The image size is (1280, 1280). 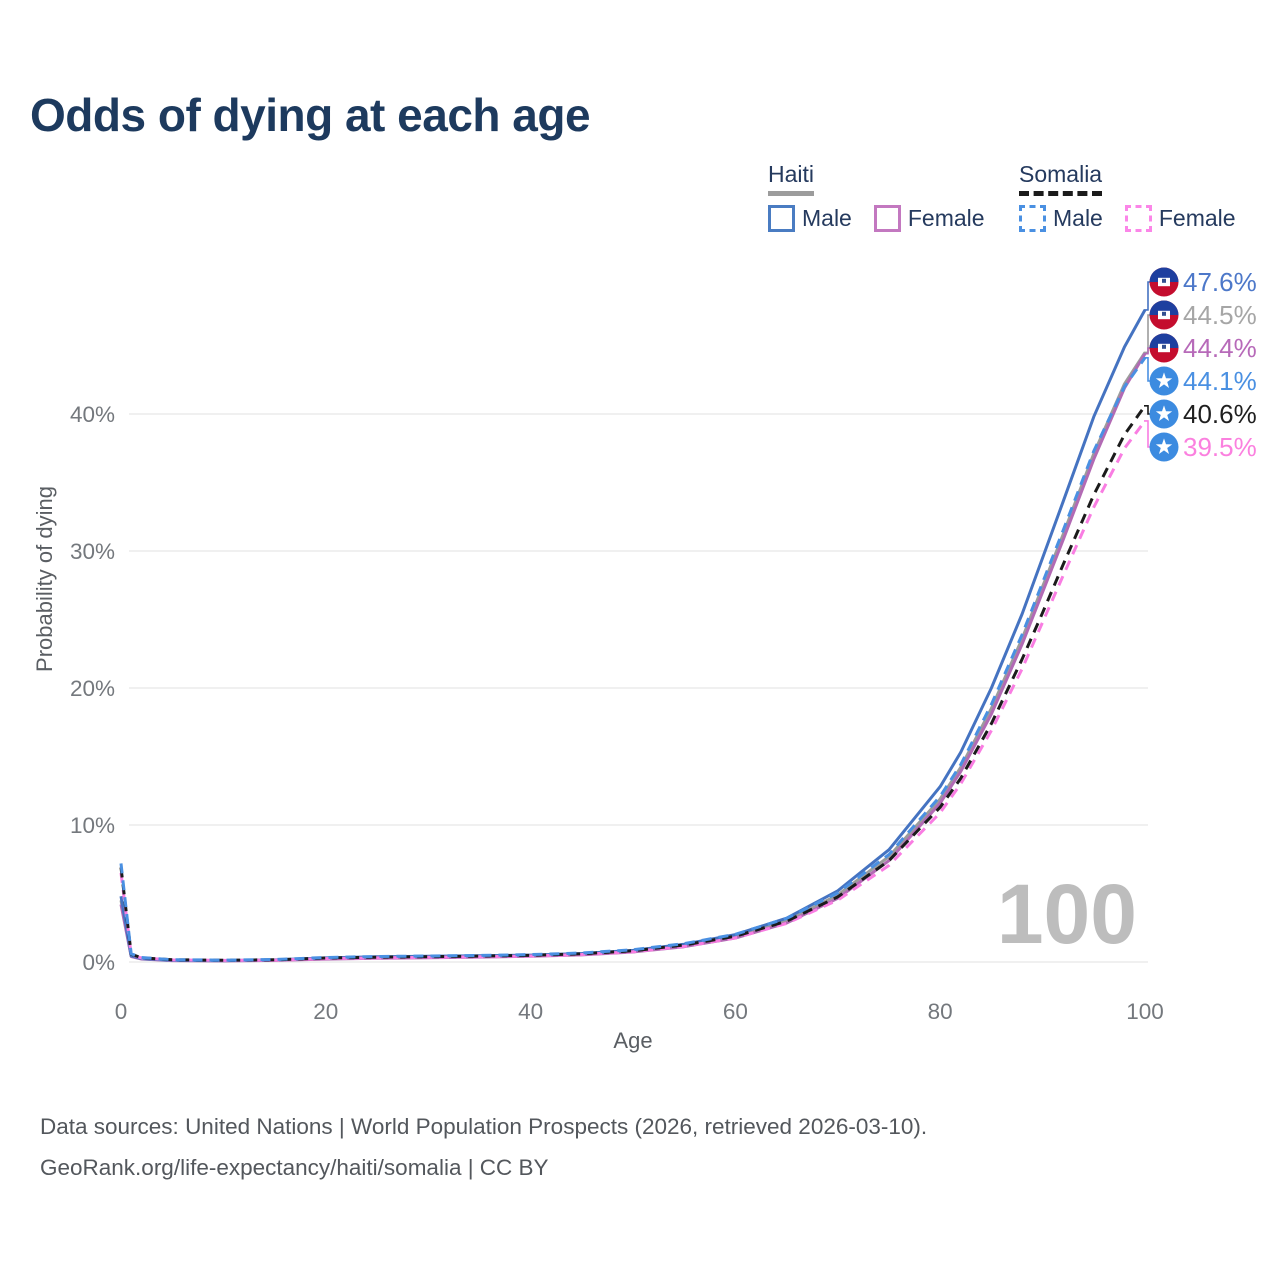 What do you see at coordinates (1032, 218) in the screenshot?
I see `somalia-male-swatch` at bounding box center [1032, 218].